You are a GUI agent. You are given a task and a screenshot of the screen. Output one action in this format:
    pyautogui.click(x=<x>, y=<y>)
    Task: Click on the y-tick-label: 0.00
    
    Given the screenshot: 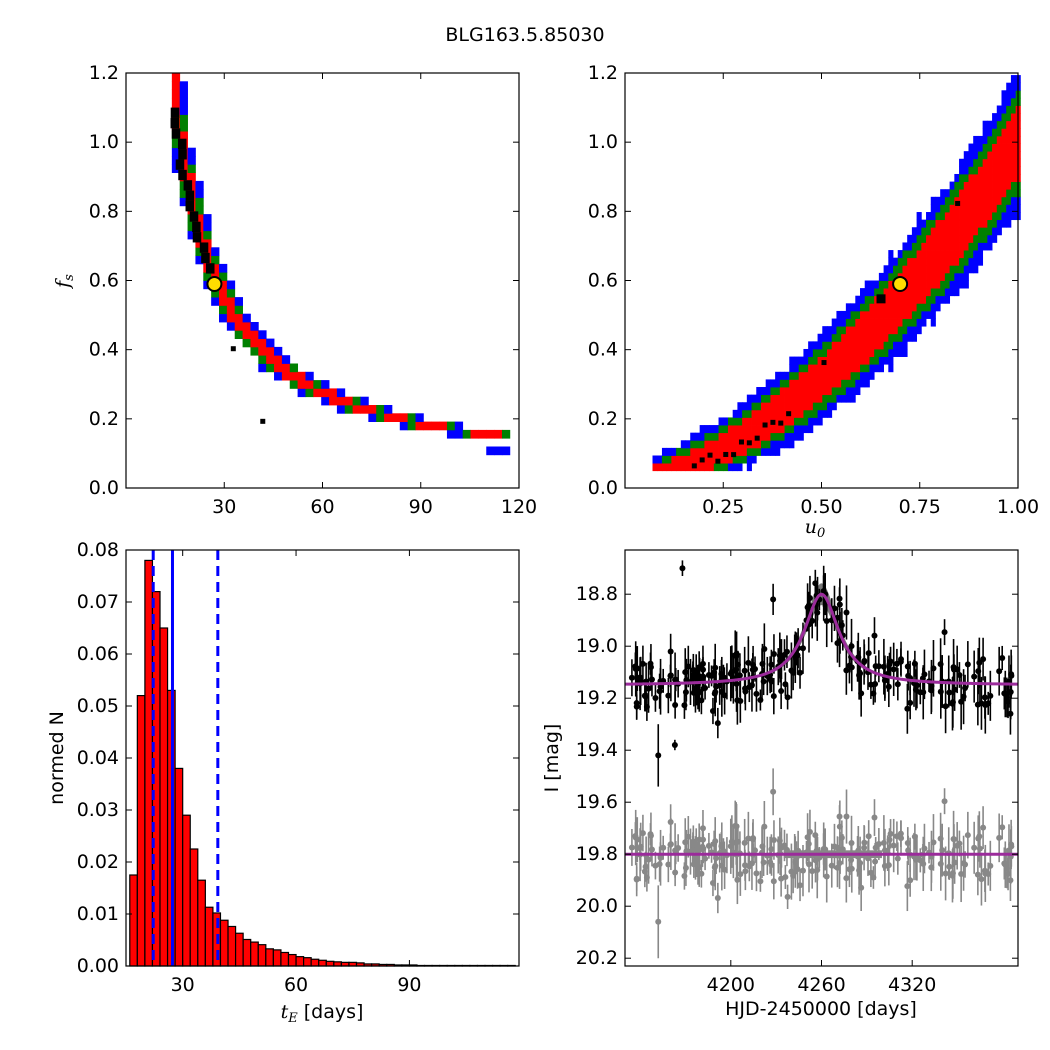 What is the action you would take?
    pyautogui.click(x=98, y=966)
    